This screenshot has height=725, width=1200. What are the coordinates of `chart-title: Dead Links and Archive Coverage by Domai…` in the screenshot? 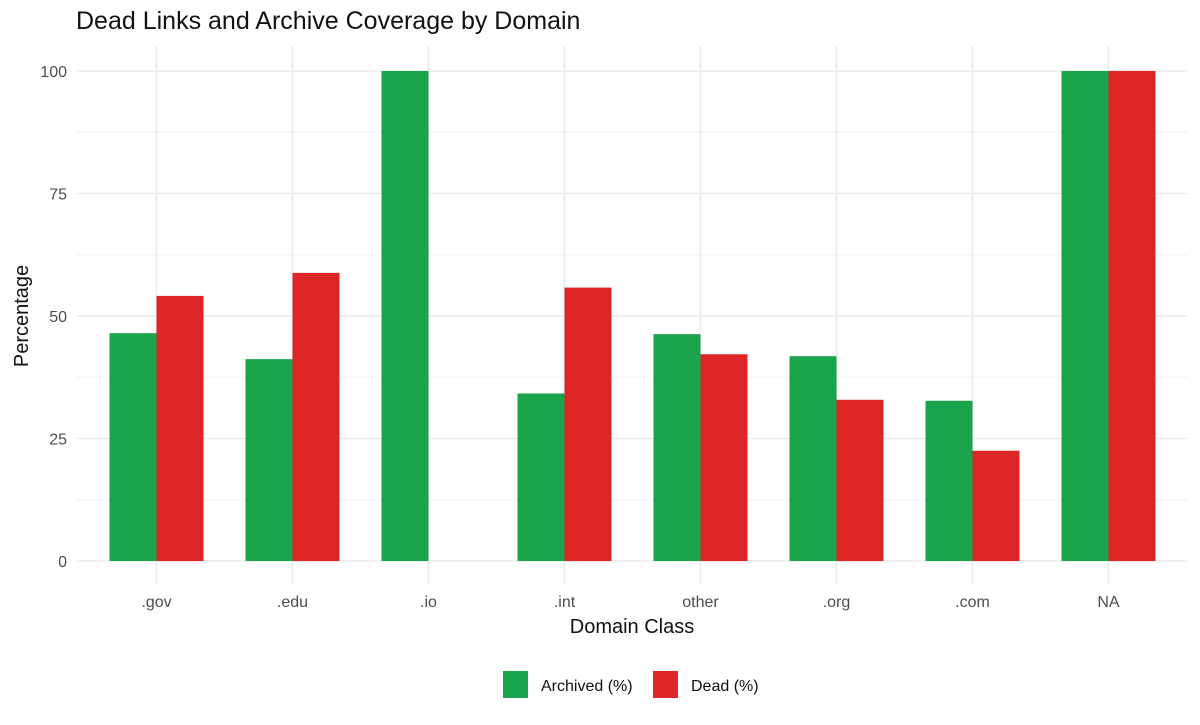 It's located at (328, 21).